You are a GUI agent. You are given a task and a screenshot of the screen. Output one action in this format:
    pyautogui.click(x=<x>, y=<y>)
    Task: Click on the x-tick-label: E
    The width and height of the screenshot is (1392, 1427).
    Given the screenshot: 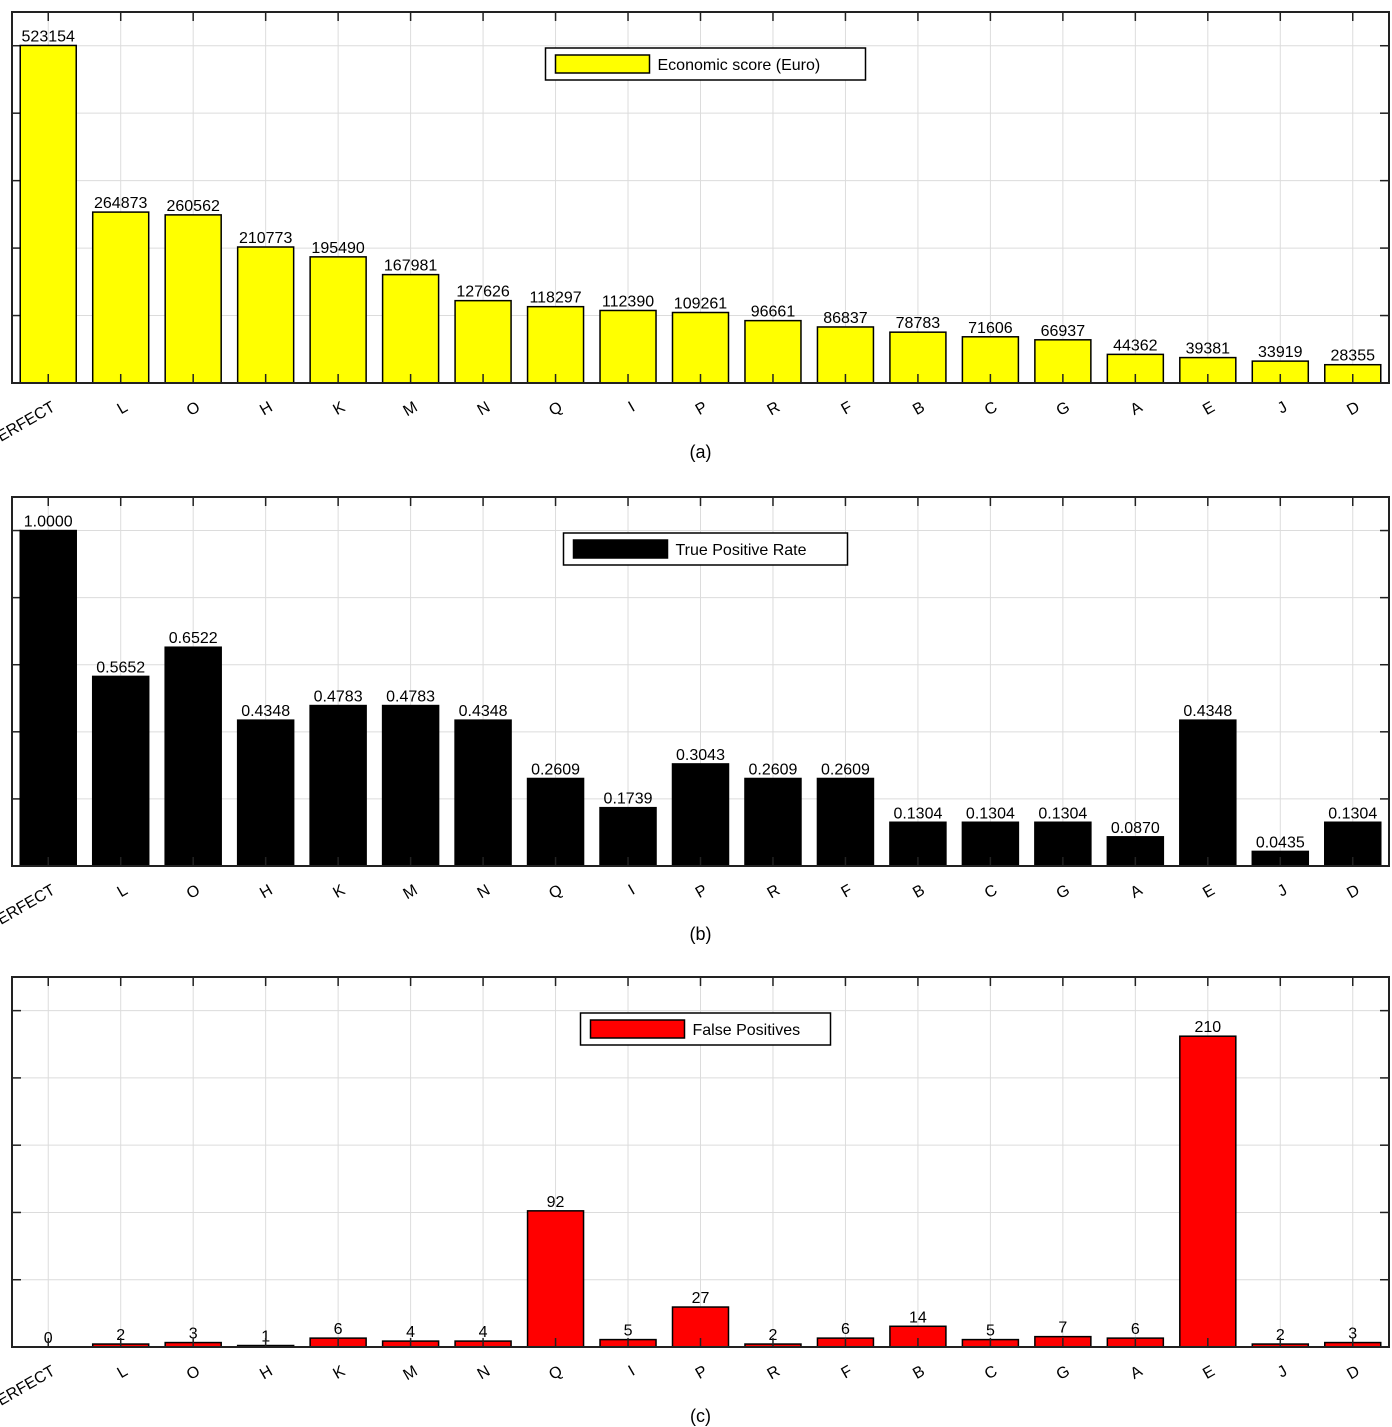 What is the action you would take?
    pyautogui.click(x=1209, y=409)
    